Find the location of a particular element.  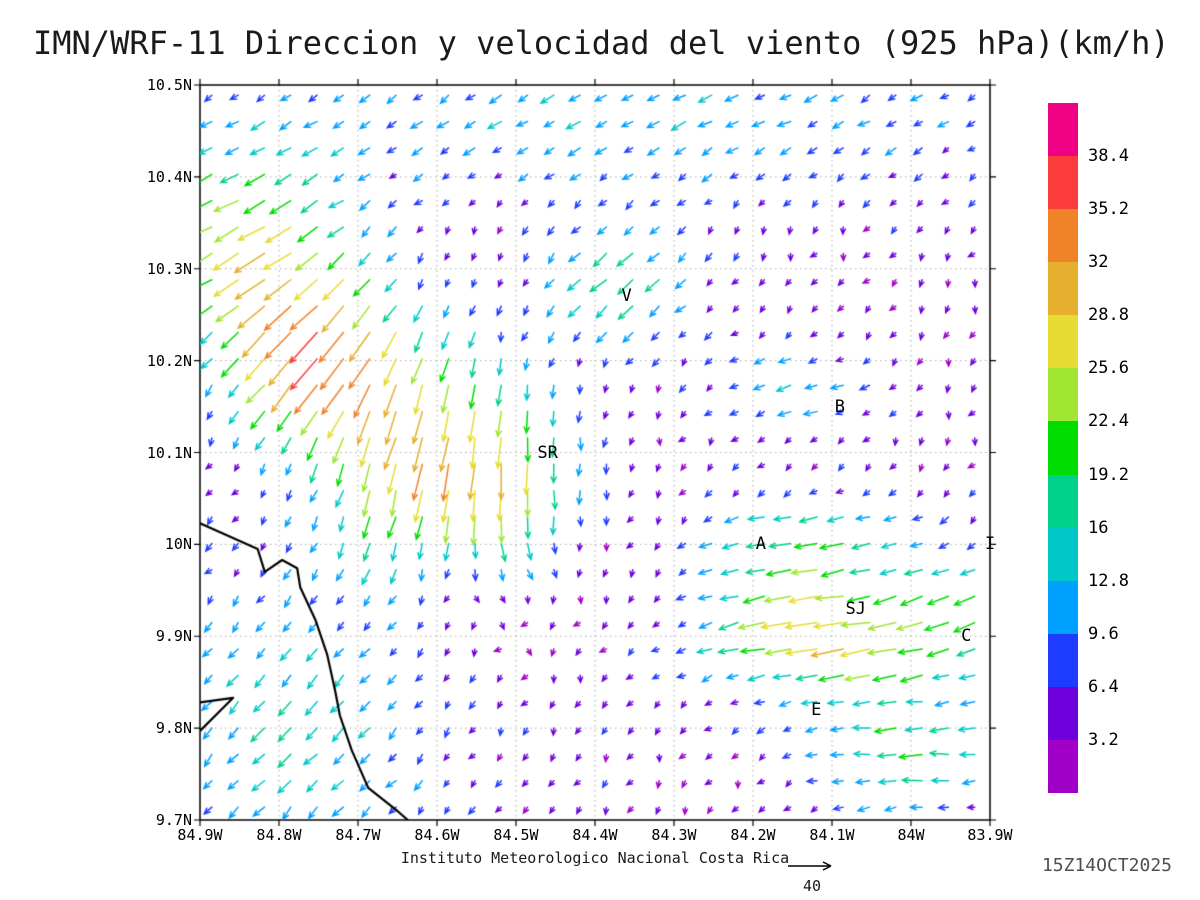

reference-arrow-icon is located at coordinates (810, 866).